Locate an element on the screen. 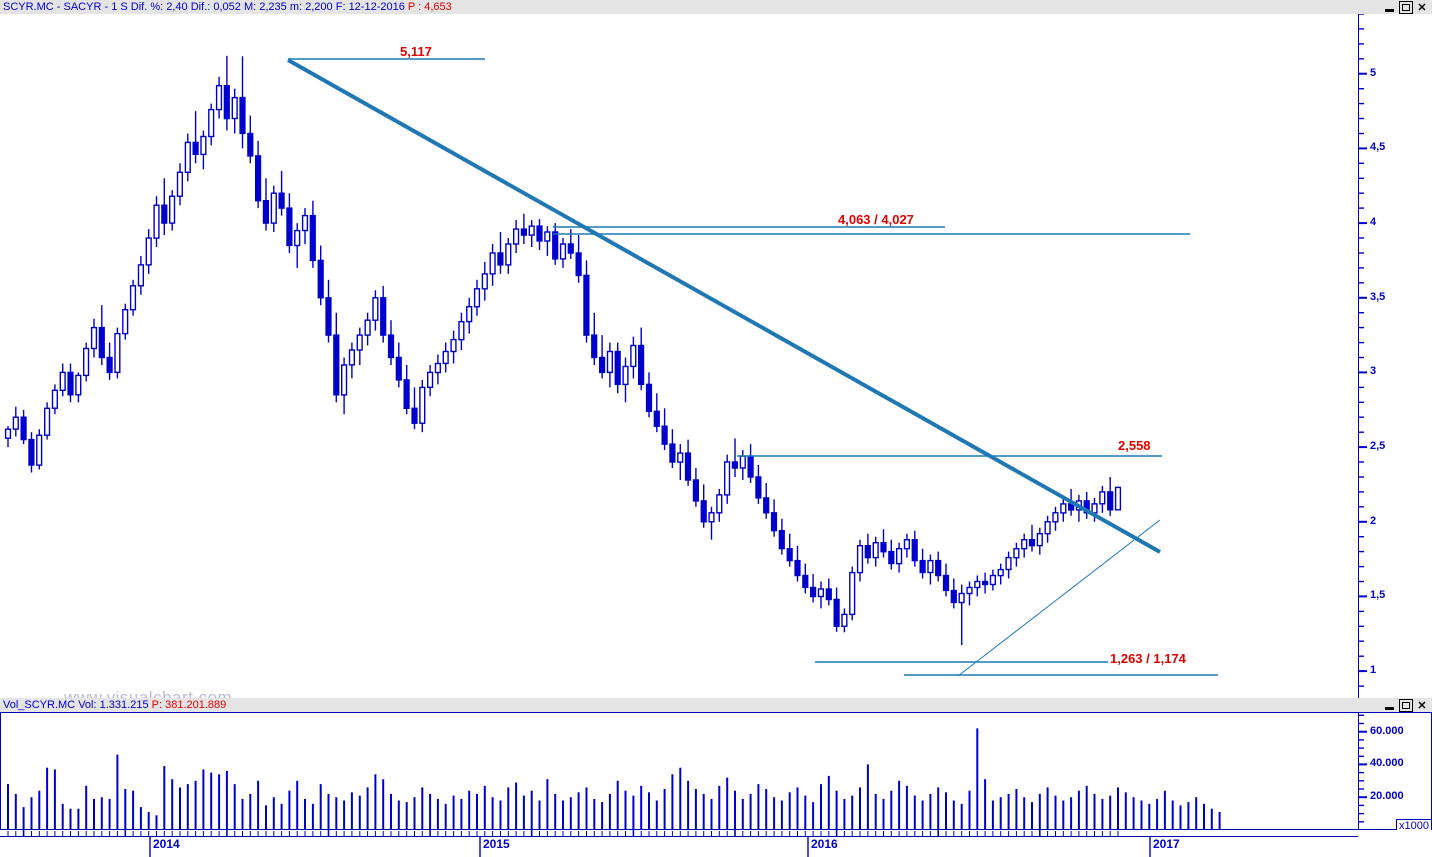  volume-plot-area is located at coordinates (679, 771).